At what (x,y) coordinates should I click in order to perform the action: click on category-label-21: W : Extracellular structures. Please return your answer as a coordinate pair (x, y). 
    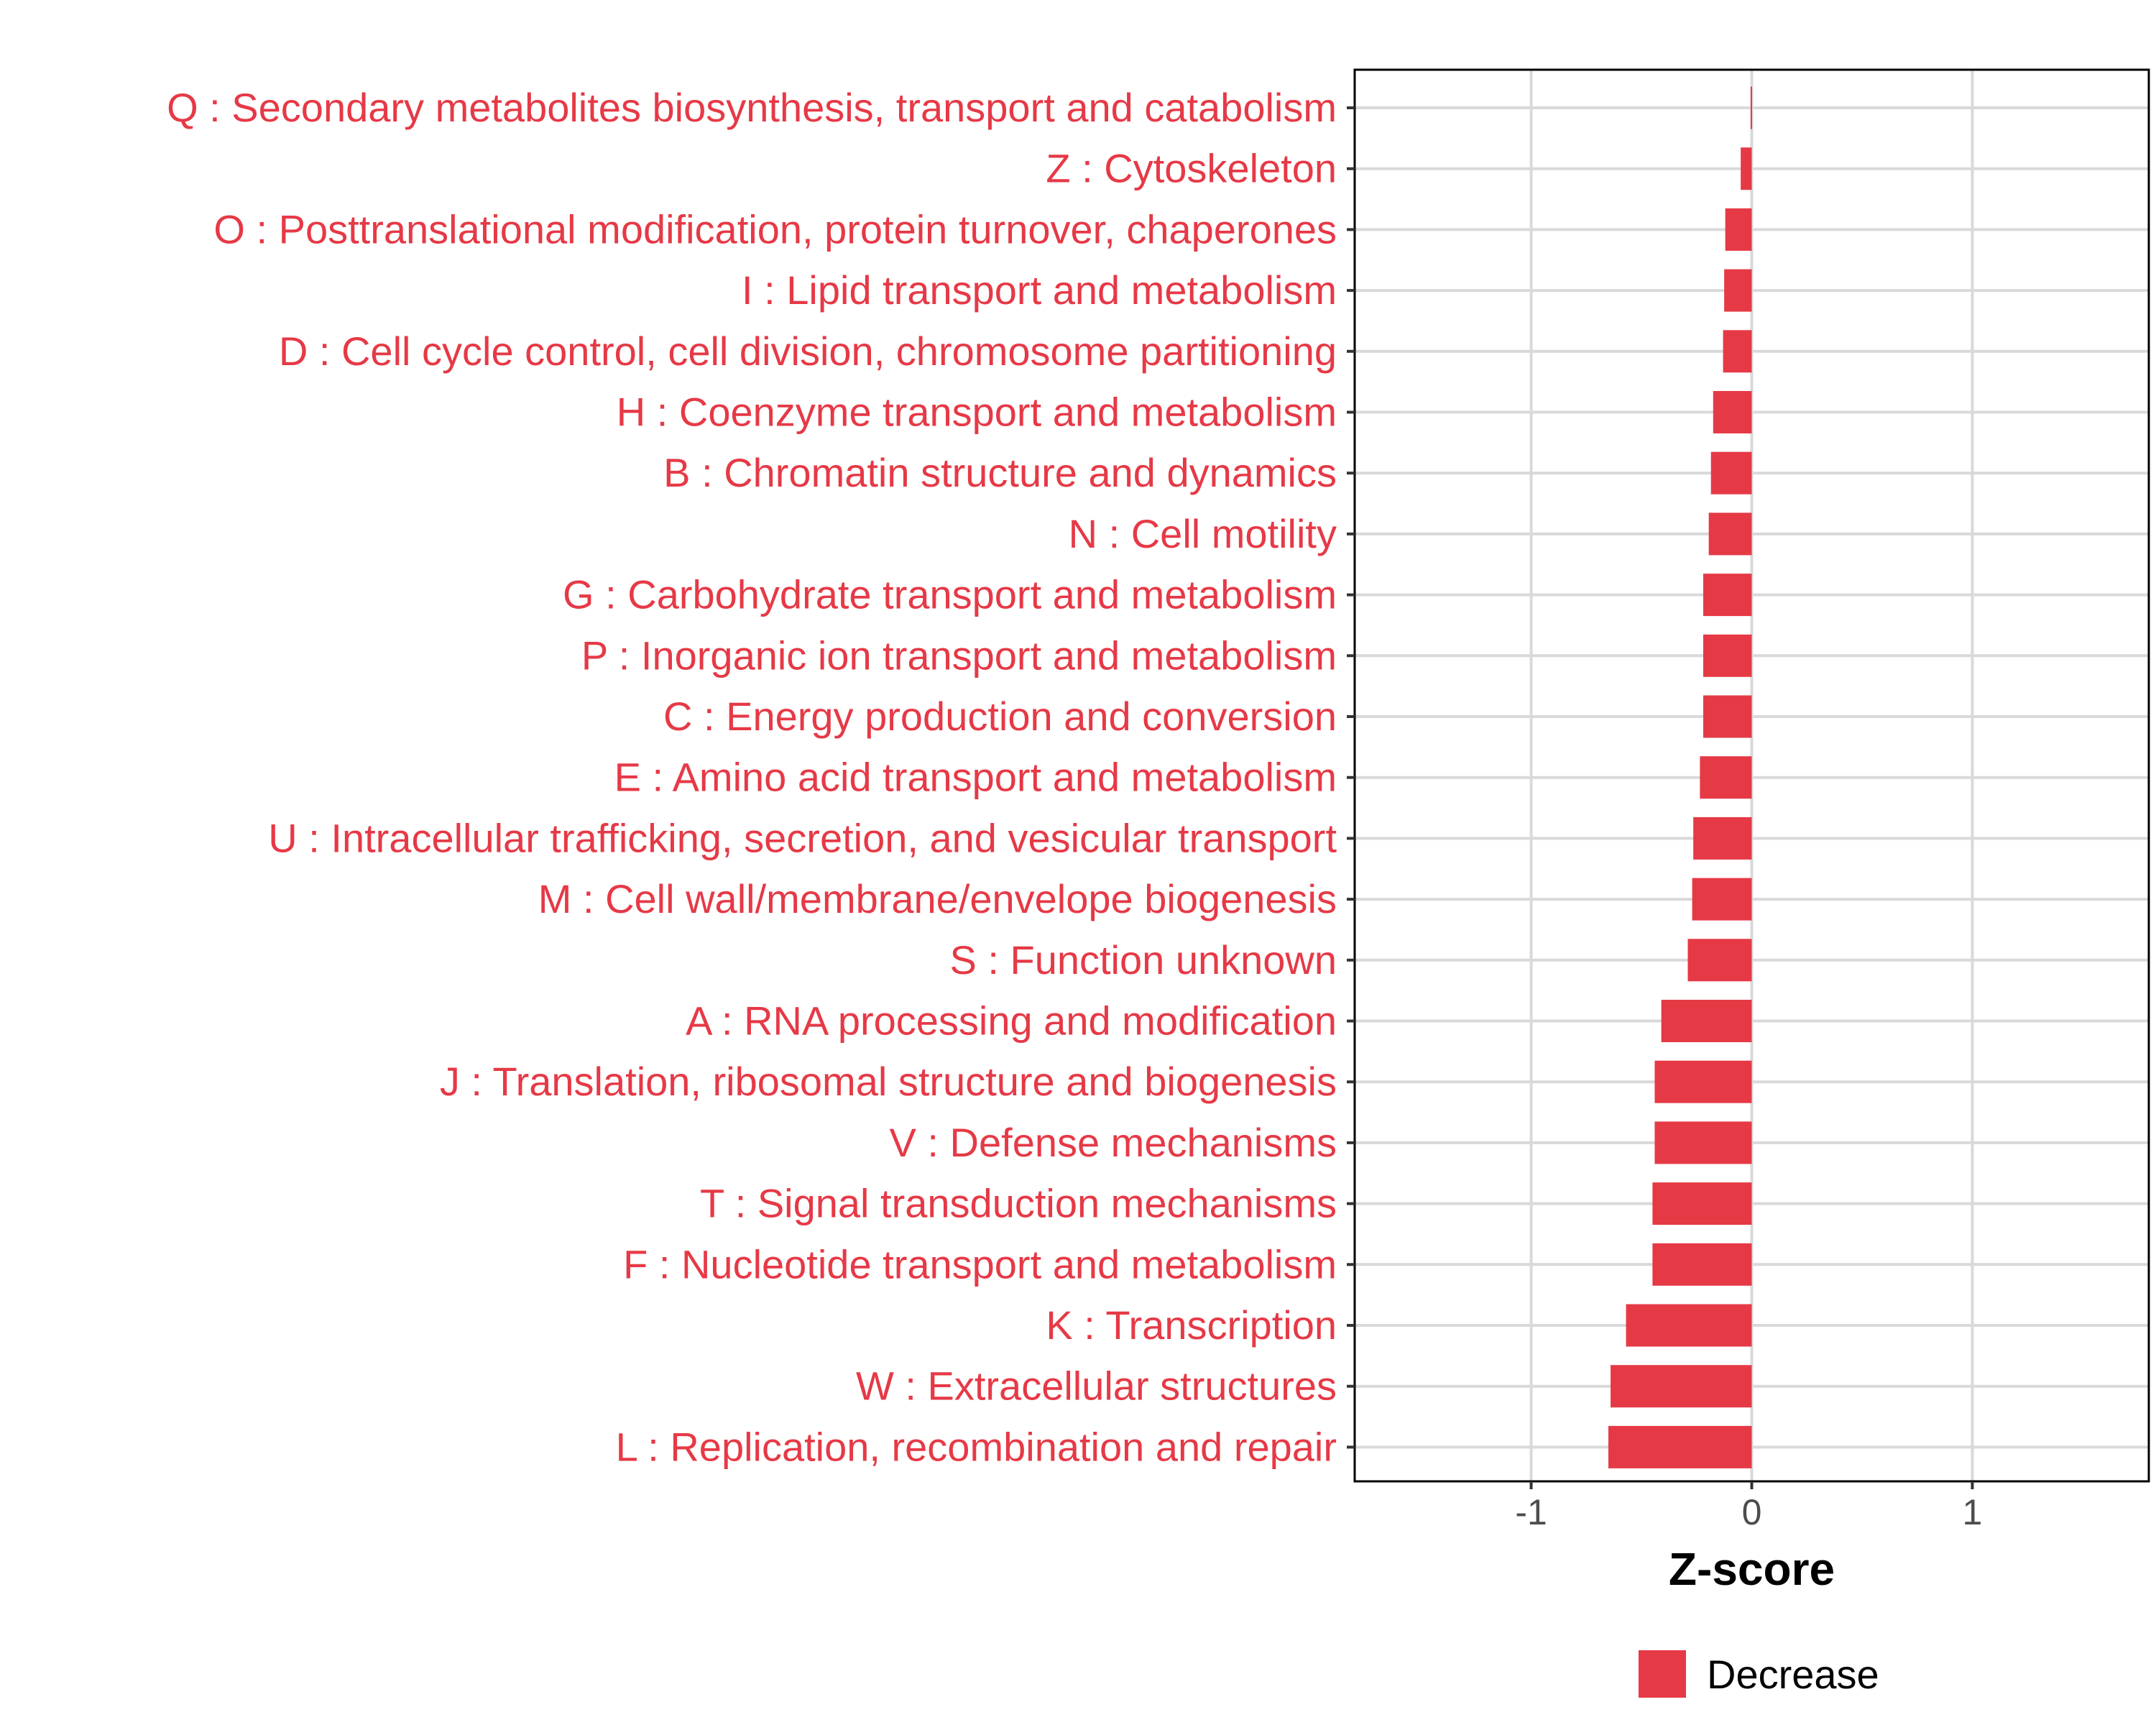
    Looking at the image, I should click on (1096, 1386).